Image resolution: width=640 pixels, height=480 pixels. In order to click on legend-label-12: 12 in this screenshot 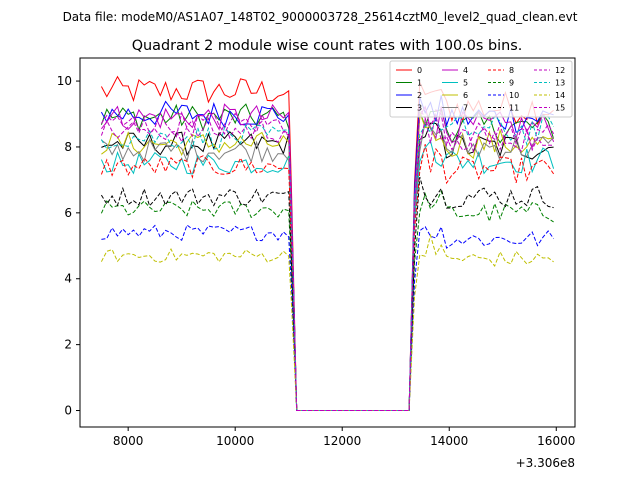, I will do `click(560, 70)`.